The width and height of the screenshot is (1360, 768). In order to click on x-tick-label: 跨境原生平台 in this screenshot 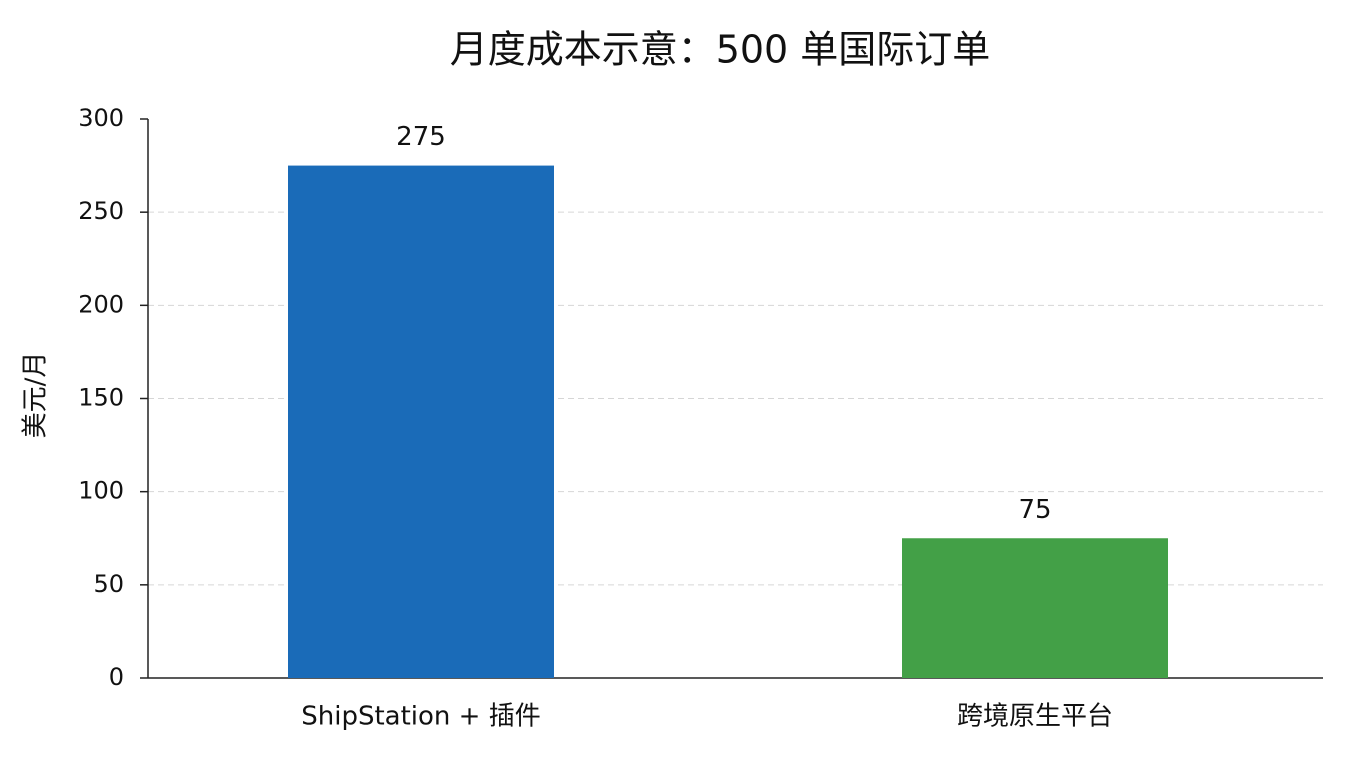, I will do `click(1035, 717)`.